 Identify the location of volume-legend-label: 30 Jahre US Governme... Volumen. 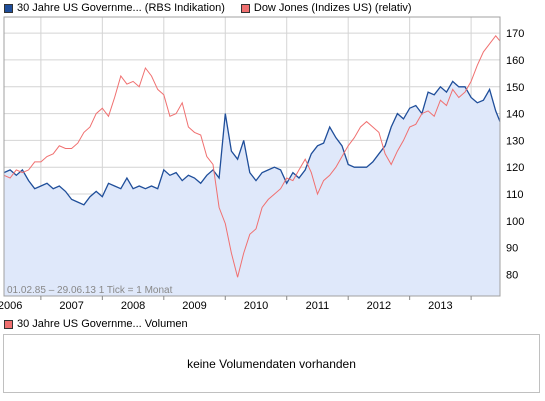
(102, 324).